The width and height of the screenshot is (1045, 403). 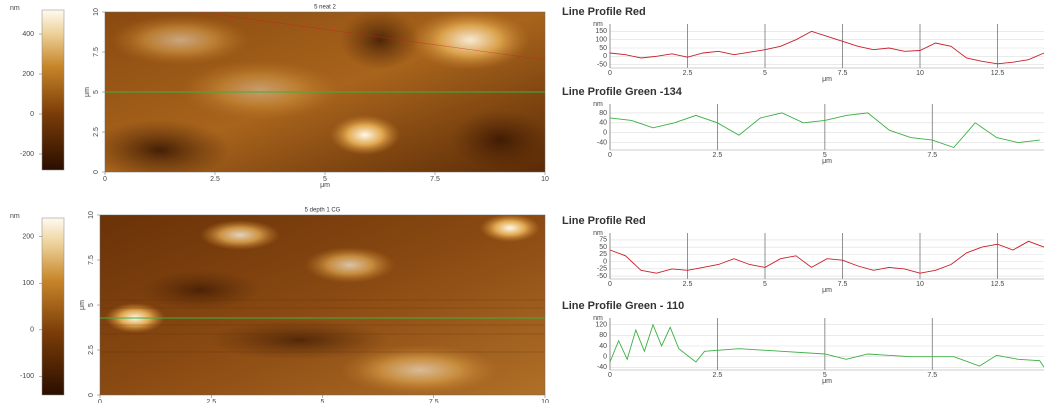 I want to click on colorbar-tick-label: 400, so click(x=28, y=34).